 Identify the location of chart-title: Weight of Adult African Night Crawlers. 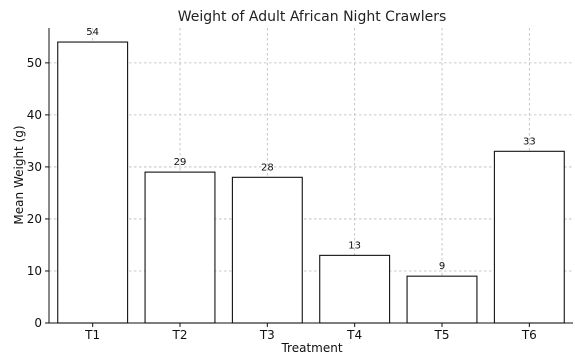
(312, 17).